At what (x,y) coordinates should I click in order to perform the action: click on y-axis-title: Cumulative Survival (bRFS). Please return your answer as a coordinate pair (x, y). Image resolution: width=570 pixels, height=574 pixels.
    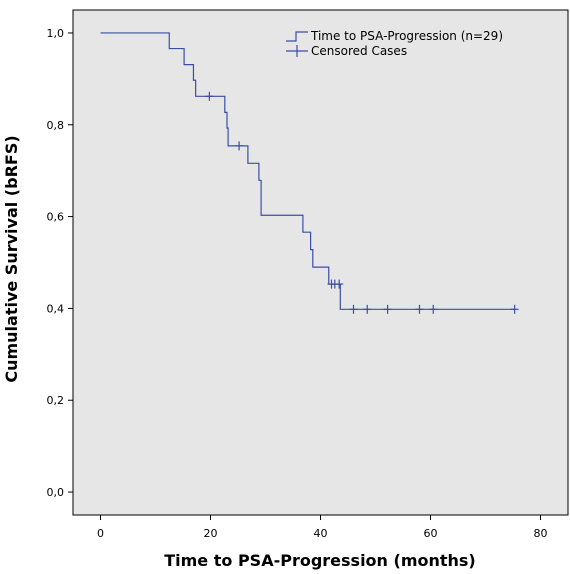
    Looking at the image, I should click on (11, 258).